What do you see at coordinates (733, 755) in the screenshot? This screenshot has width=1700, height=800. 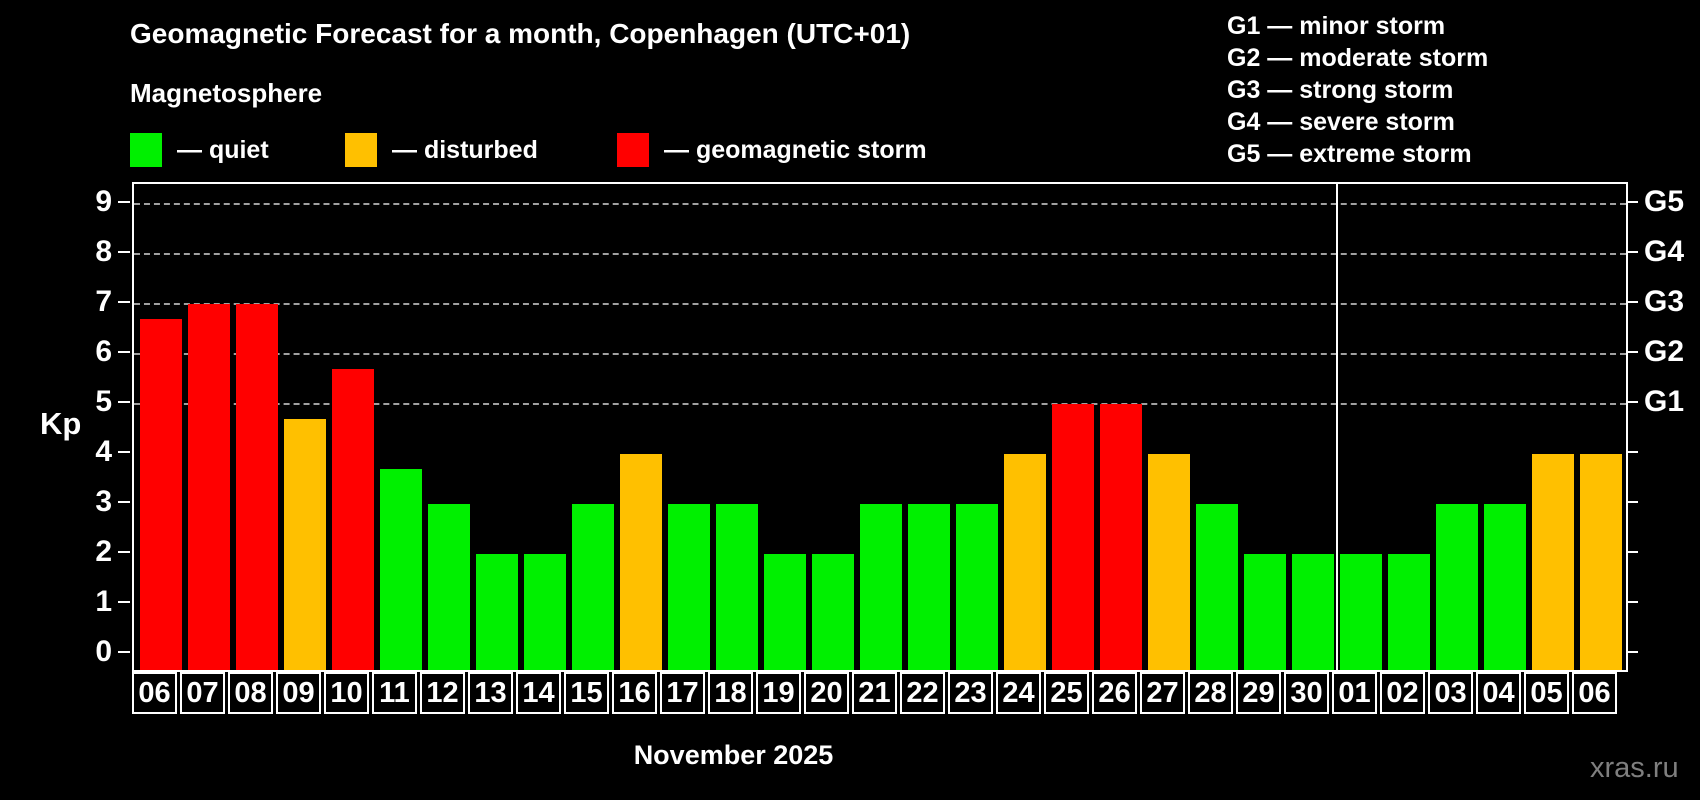 I see `x-axis-title: November 2025` at bounding box center [733, 755].